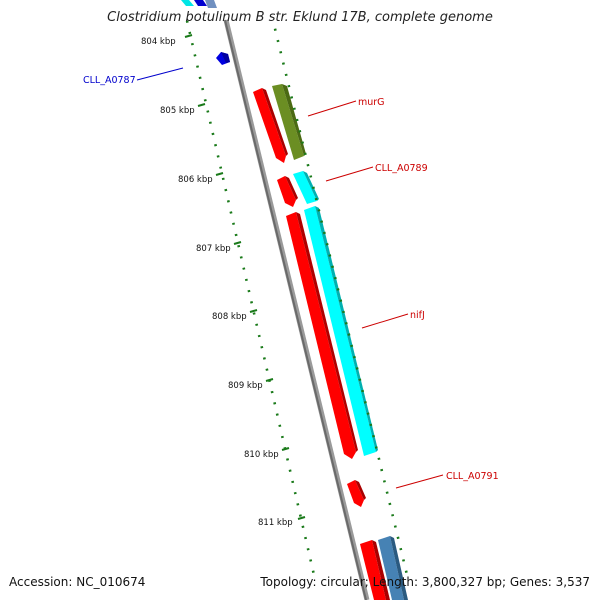 The image size is (600, 600). Describe the element at coordinates (109, 80) in the screenshot. I see `gene-label-cll-a0787: CLL_A0787` at that location.